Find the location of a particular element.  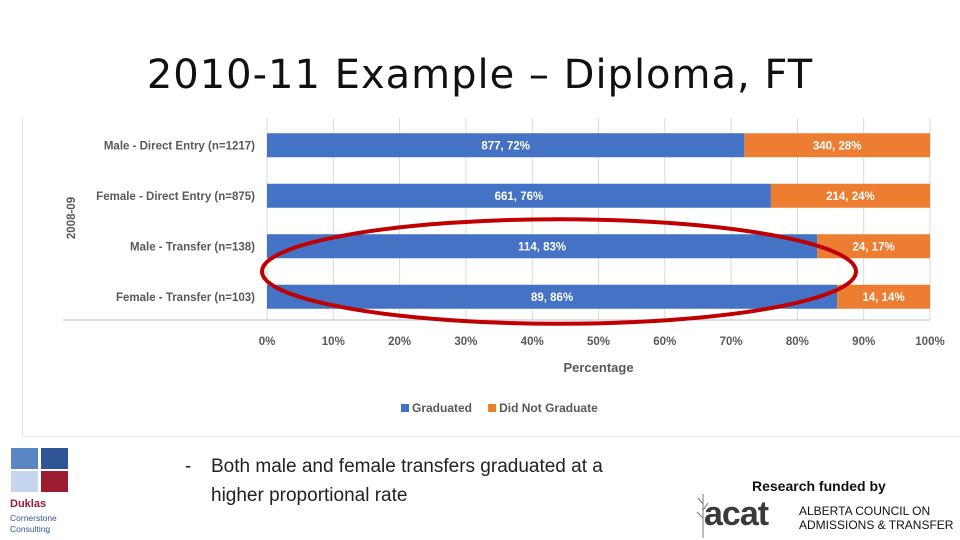

logo-subtitle: Cornerstone Consulting is located at coordinates (33, 523).